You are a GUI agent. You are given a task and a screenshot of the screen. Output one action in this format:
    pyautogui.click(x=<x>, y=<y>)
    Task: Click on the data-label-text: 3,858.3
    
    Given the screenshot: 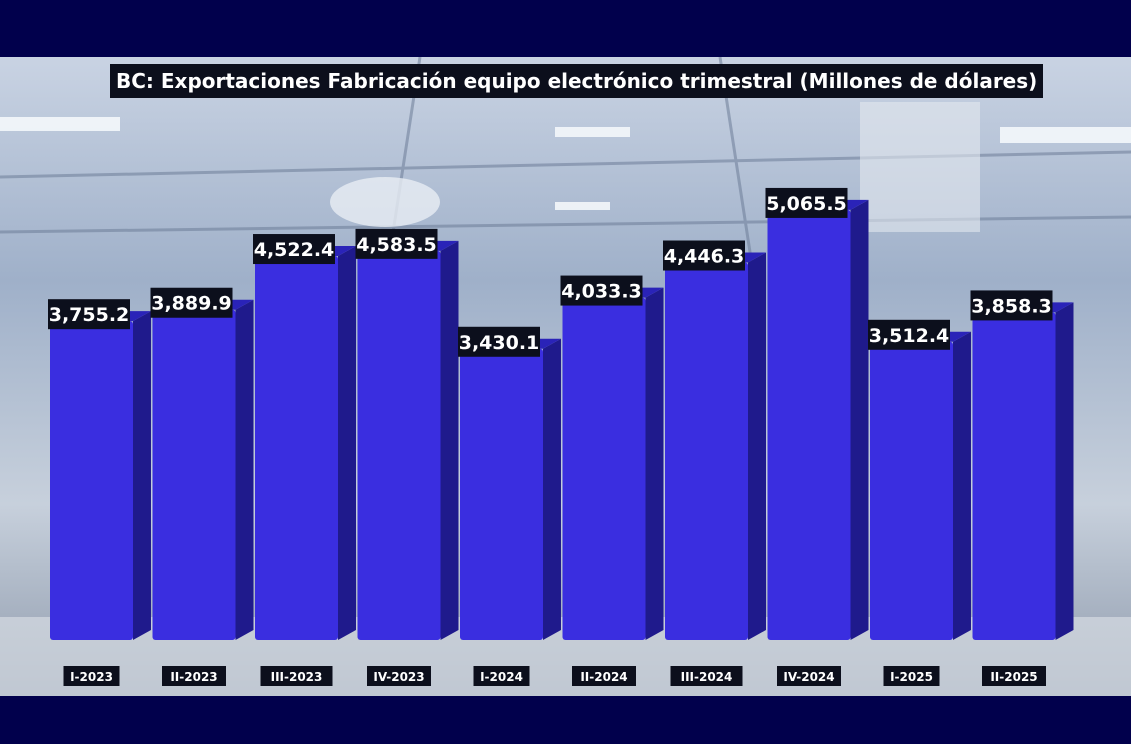 What is the action you would take?
    pyautogui.click(x=1011, y=306)
    